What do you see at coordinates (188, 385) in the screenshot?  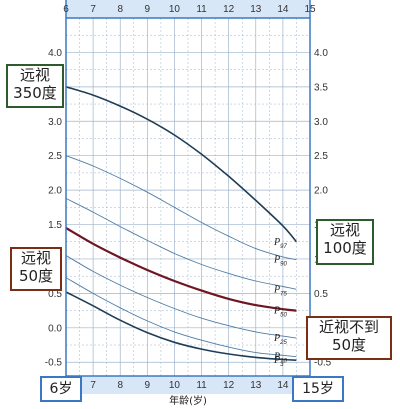 I see `bottom-axis-strip` at bounding box center [188, 385].